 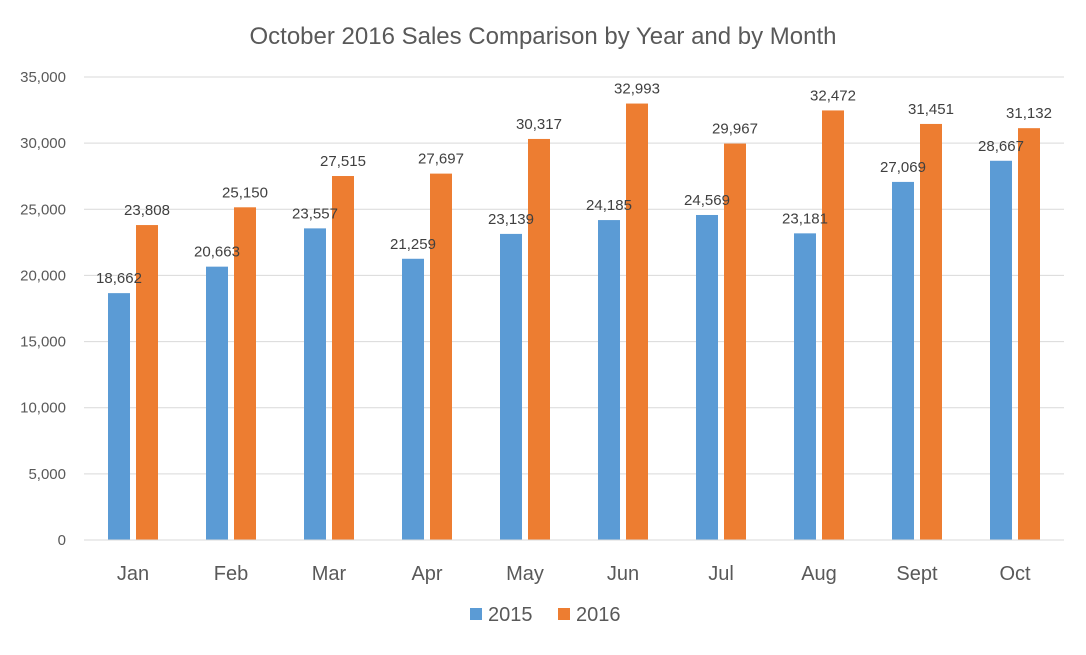 What do you see at coordinates (1001, 146) in the screenshot?
I see `data-label-2015-Oct: 28,667` at bounding box center [1001, 146].